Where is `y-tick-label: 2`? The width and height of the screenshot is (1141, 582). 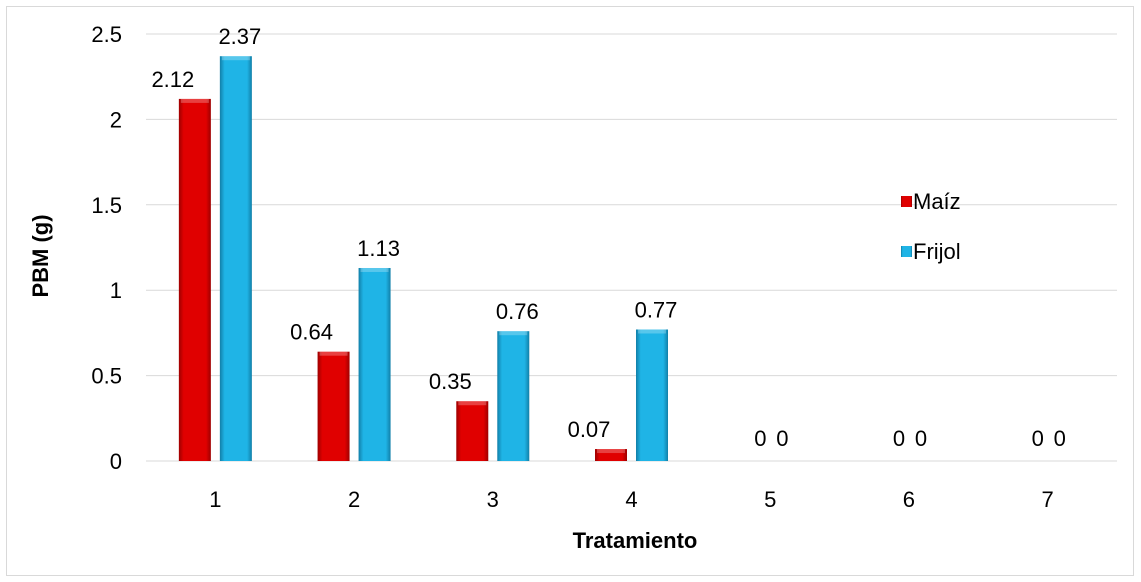 y-tick-label: 2 is located at coordinates (116, 119).